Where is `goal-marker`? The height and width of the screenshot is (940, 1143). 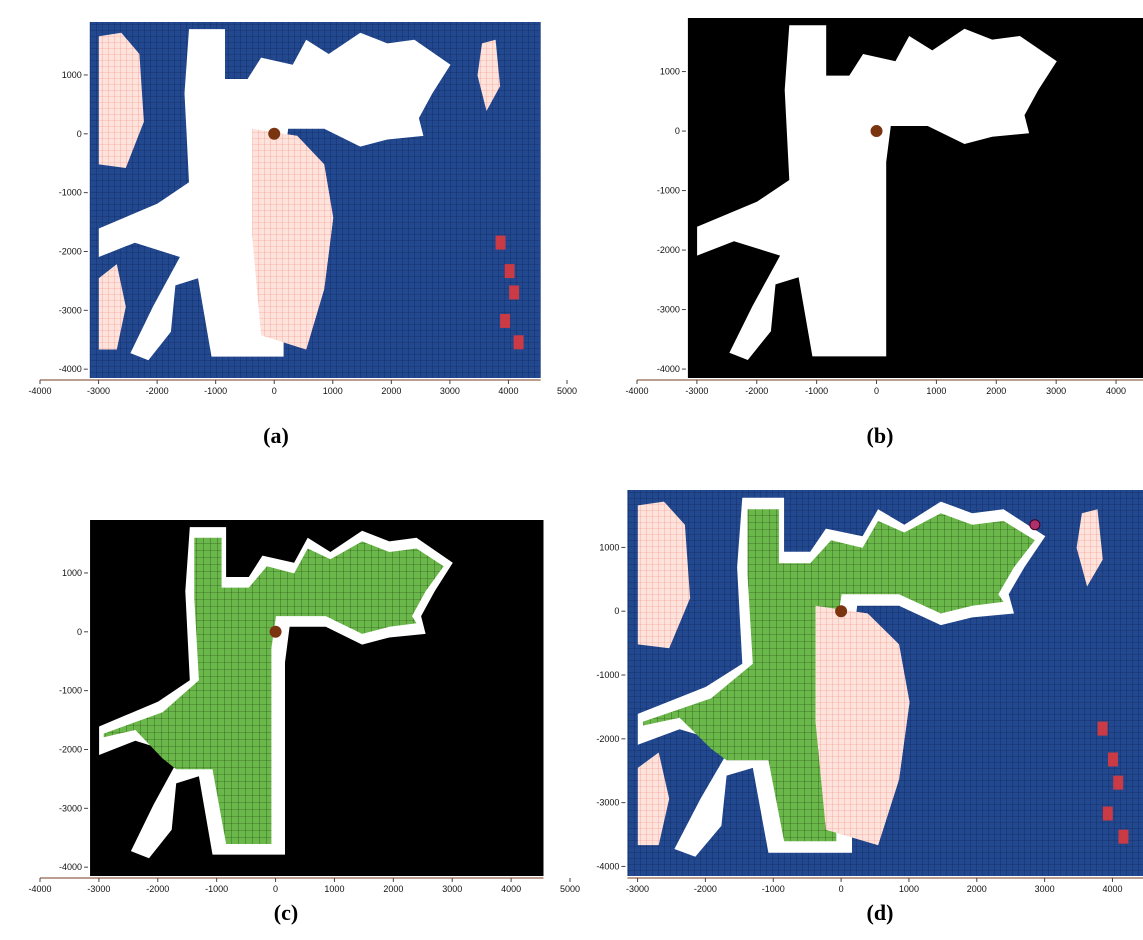 goal-marker is located at coordinates (1035, 525).